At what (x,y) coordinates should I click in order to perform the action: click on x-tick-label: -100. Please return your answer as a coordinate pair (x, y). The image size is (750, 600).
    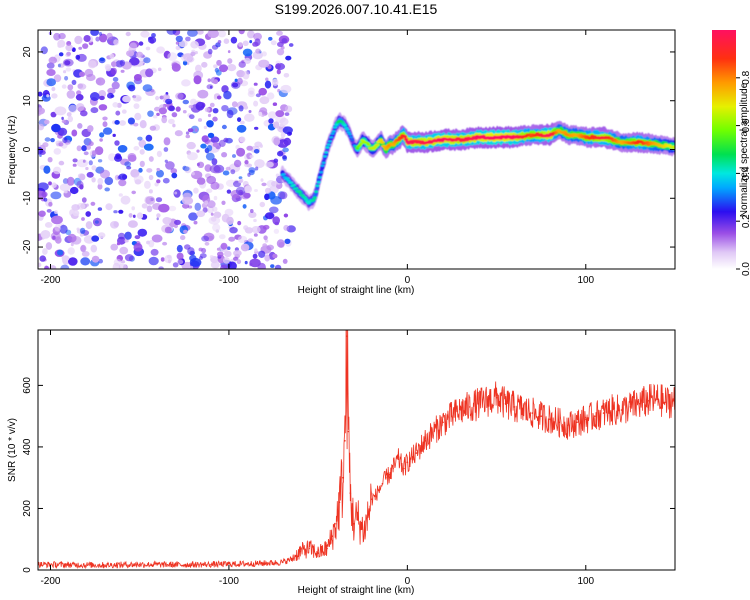
    Looking at the image, I should click on (229, 581).